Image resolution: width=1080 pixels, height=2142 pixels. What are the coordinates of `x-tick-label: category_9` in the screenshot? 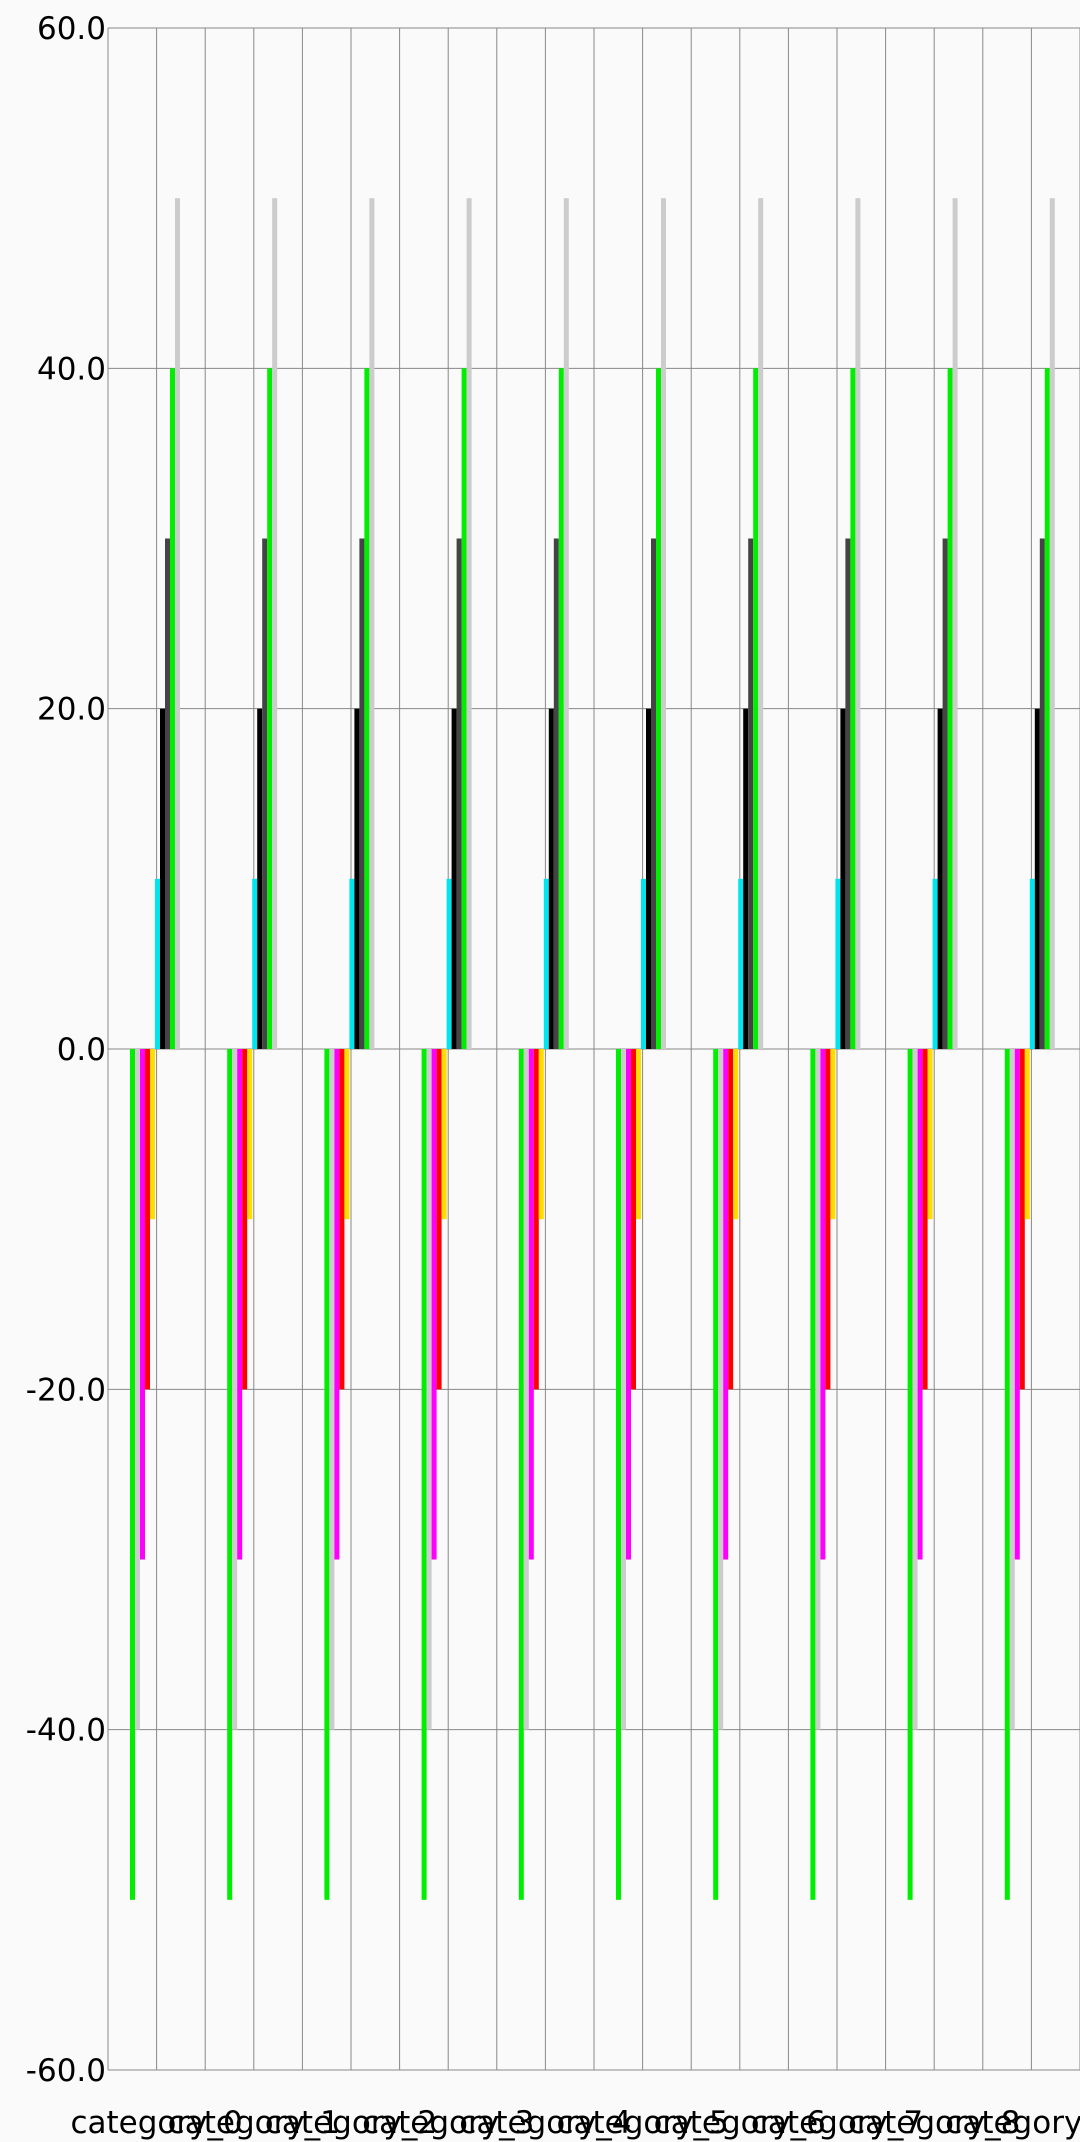 It's located at (1012, 2123).